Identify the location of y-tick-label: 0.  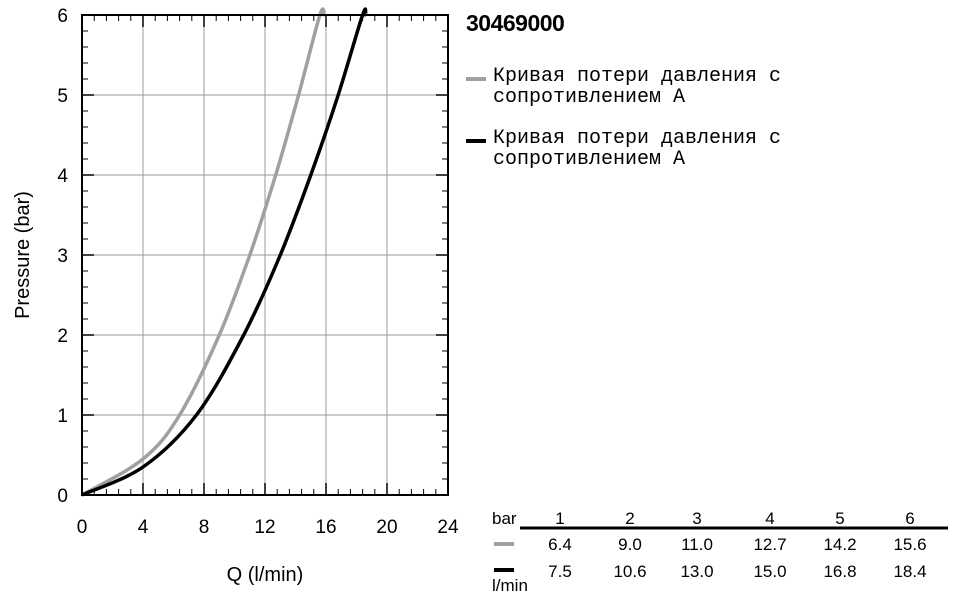
(62, 496).